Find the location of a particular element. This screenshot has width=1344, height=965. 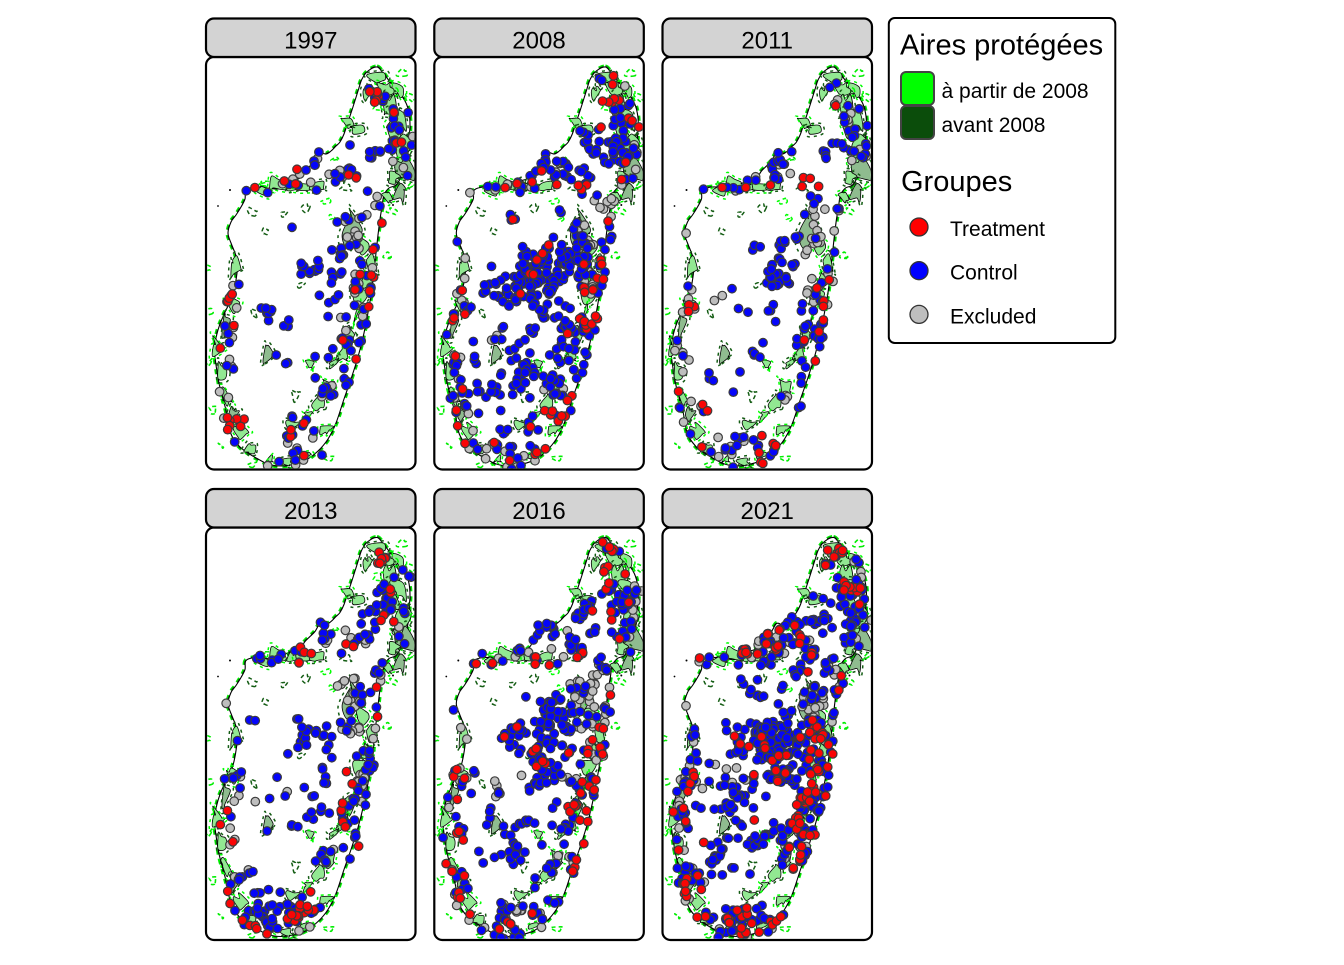

svg-text: Aires protégées is located at coordinates (1001, 46).